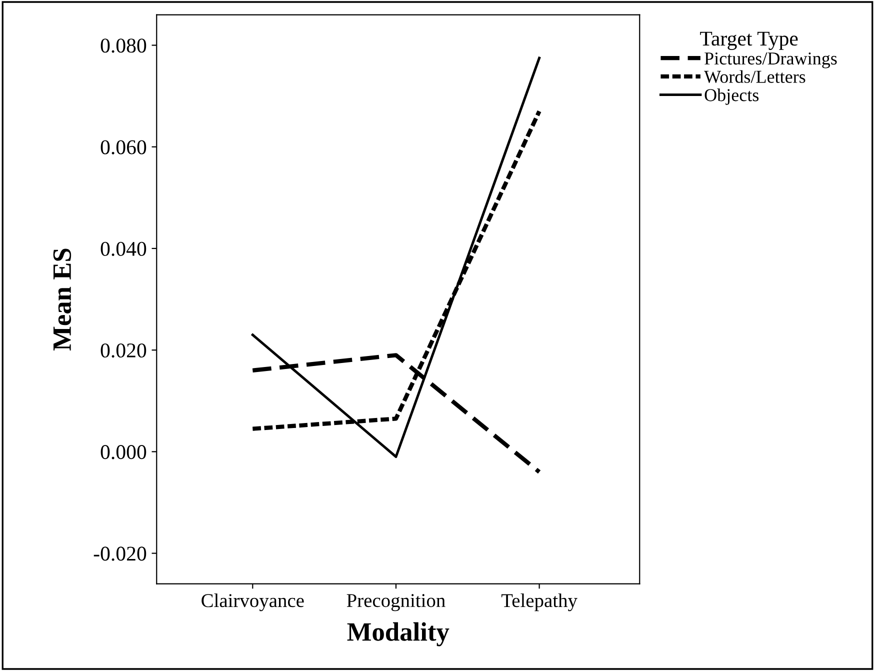 The width and height of the screenshot is (875, 671). I want to click on y-tick-label: 0.000, so click(123, 452).